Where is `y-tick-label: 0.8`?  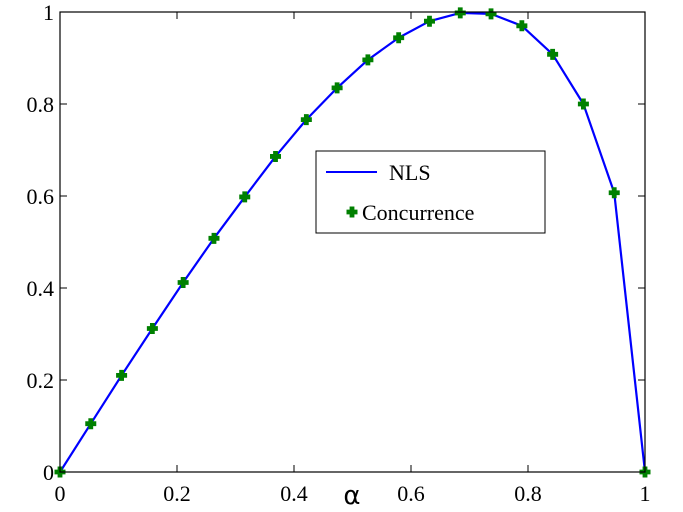
y-tick-label: 0.8 is located at coordinates (41, 104).